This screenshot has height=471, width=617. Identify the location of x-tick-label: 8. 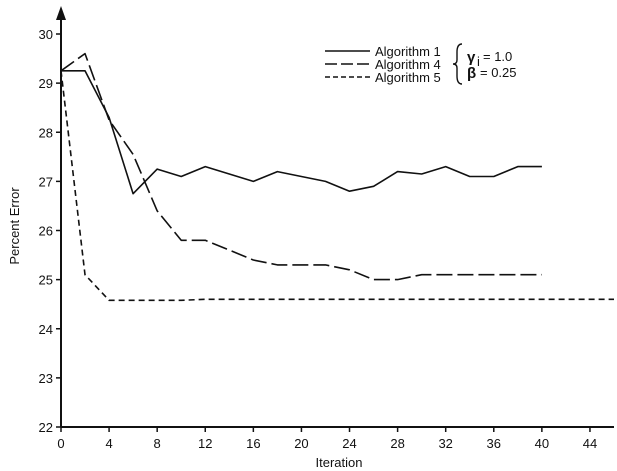
(157, 443).